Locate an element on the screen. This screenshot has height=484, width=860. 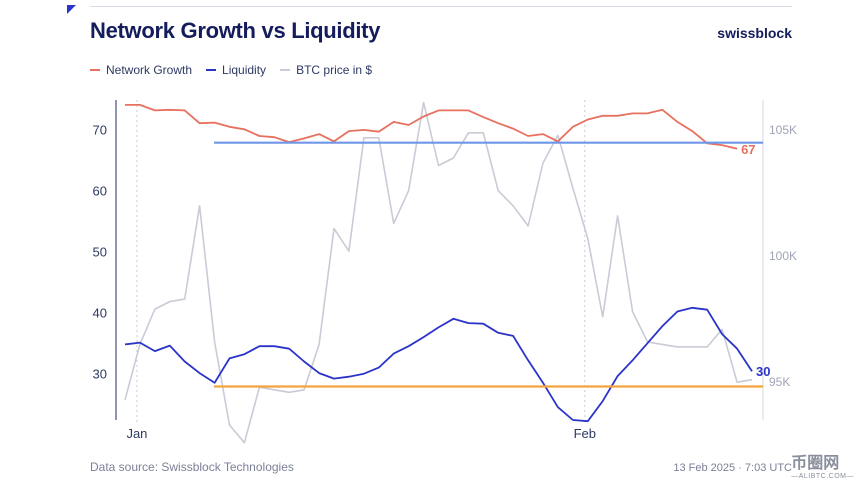
series-line-network-growth is located at coordinates (431, 127).